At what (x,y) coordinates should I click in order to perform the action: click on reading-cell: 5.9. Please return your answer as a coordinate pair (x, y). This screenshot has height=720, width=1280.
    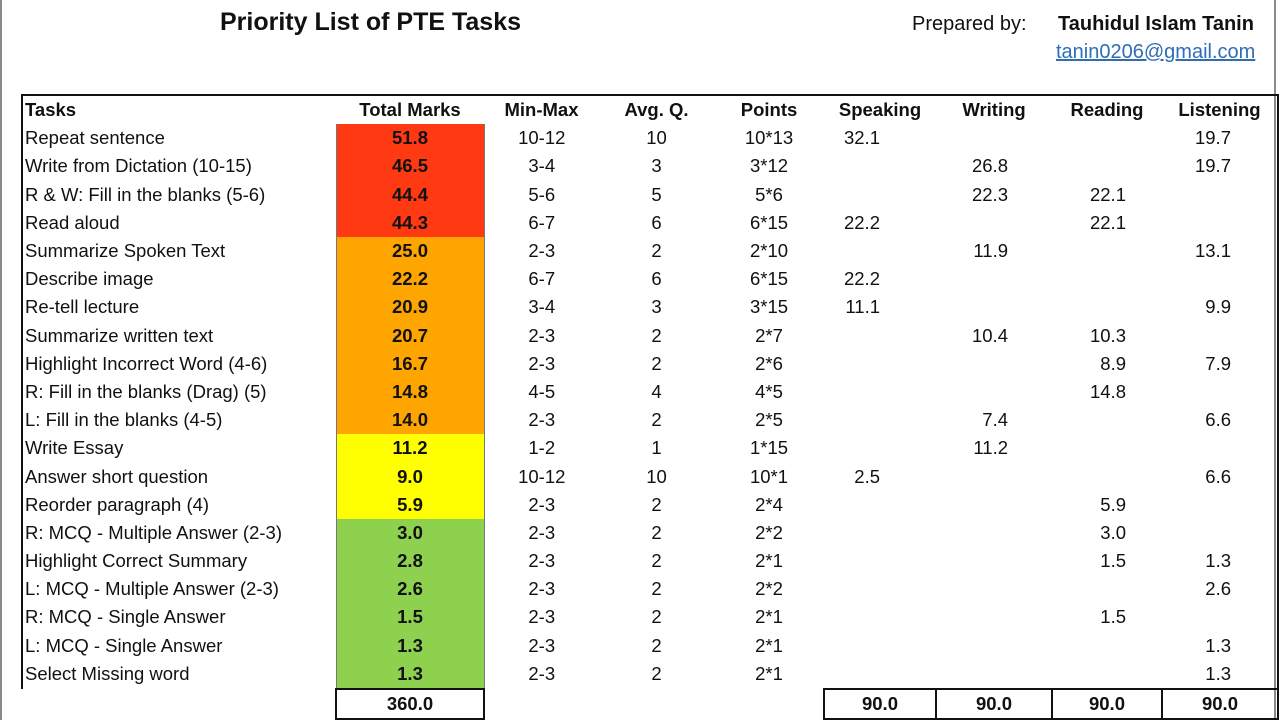
    Looking at the image, I should click on (1113, 504).